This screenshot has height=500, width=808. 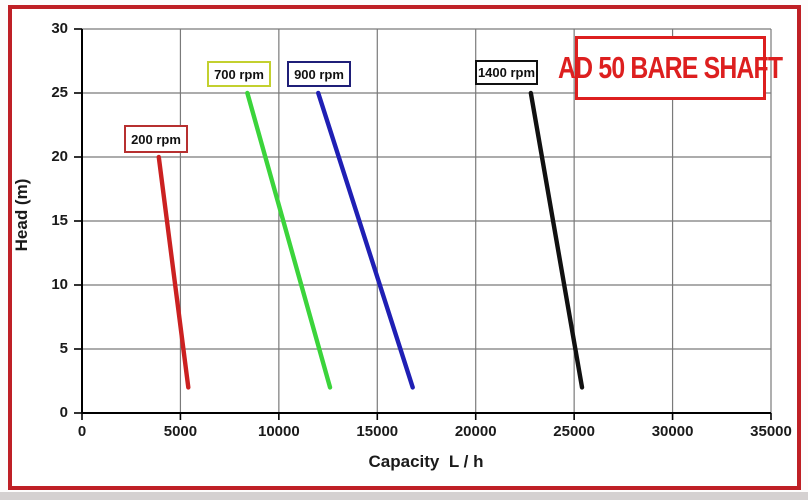 What do you see at coordinates (21, 215) in the screenshot?
I see `y-axis-title: Head (m)` at bounding box center [21, 215].